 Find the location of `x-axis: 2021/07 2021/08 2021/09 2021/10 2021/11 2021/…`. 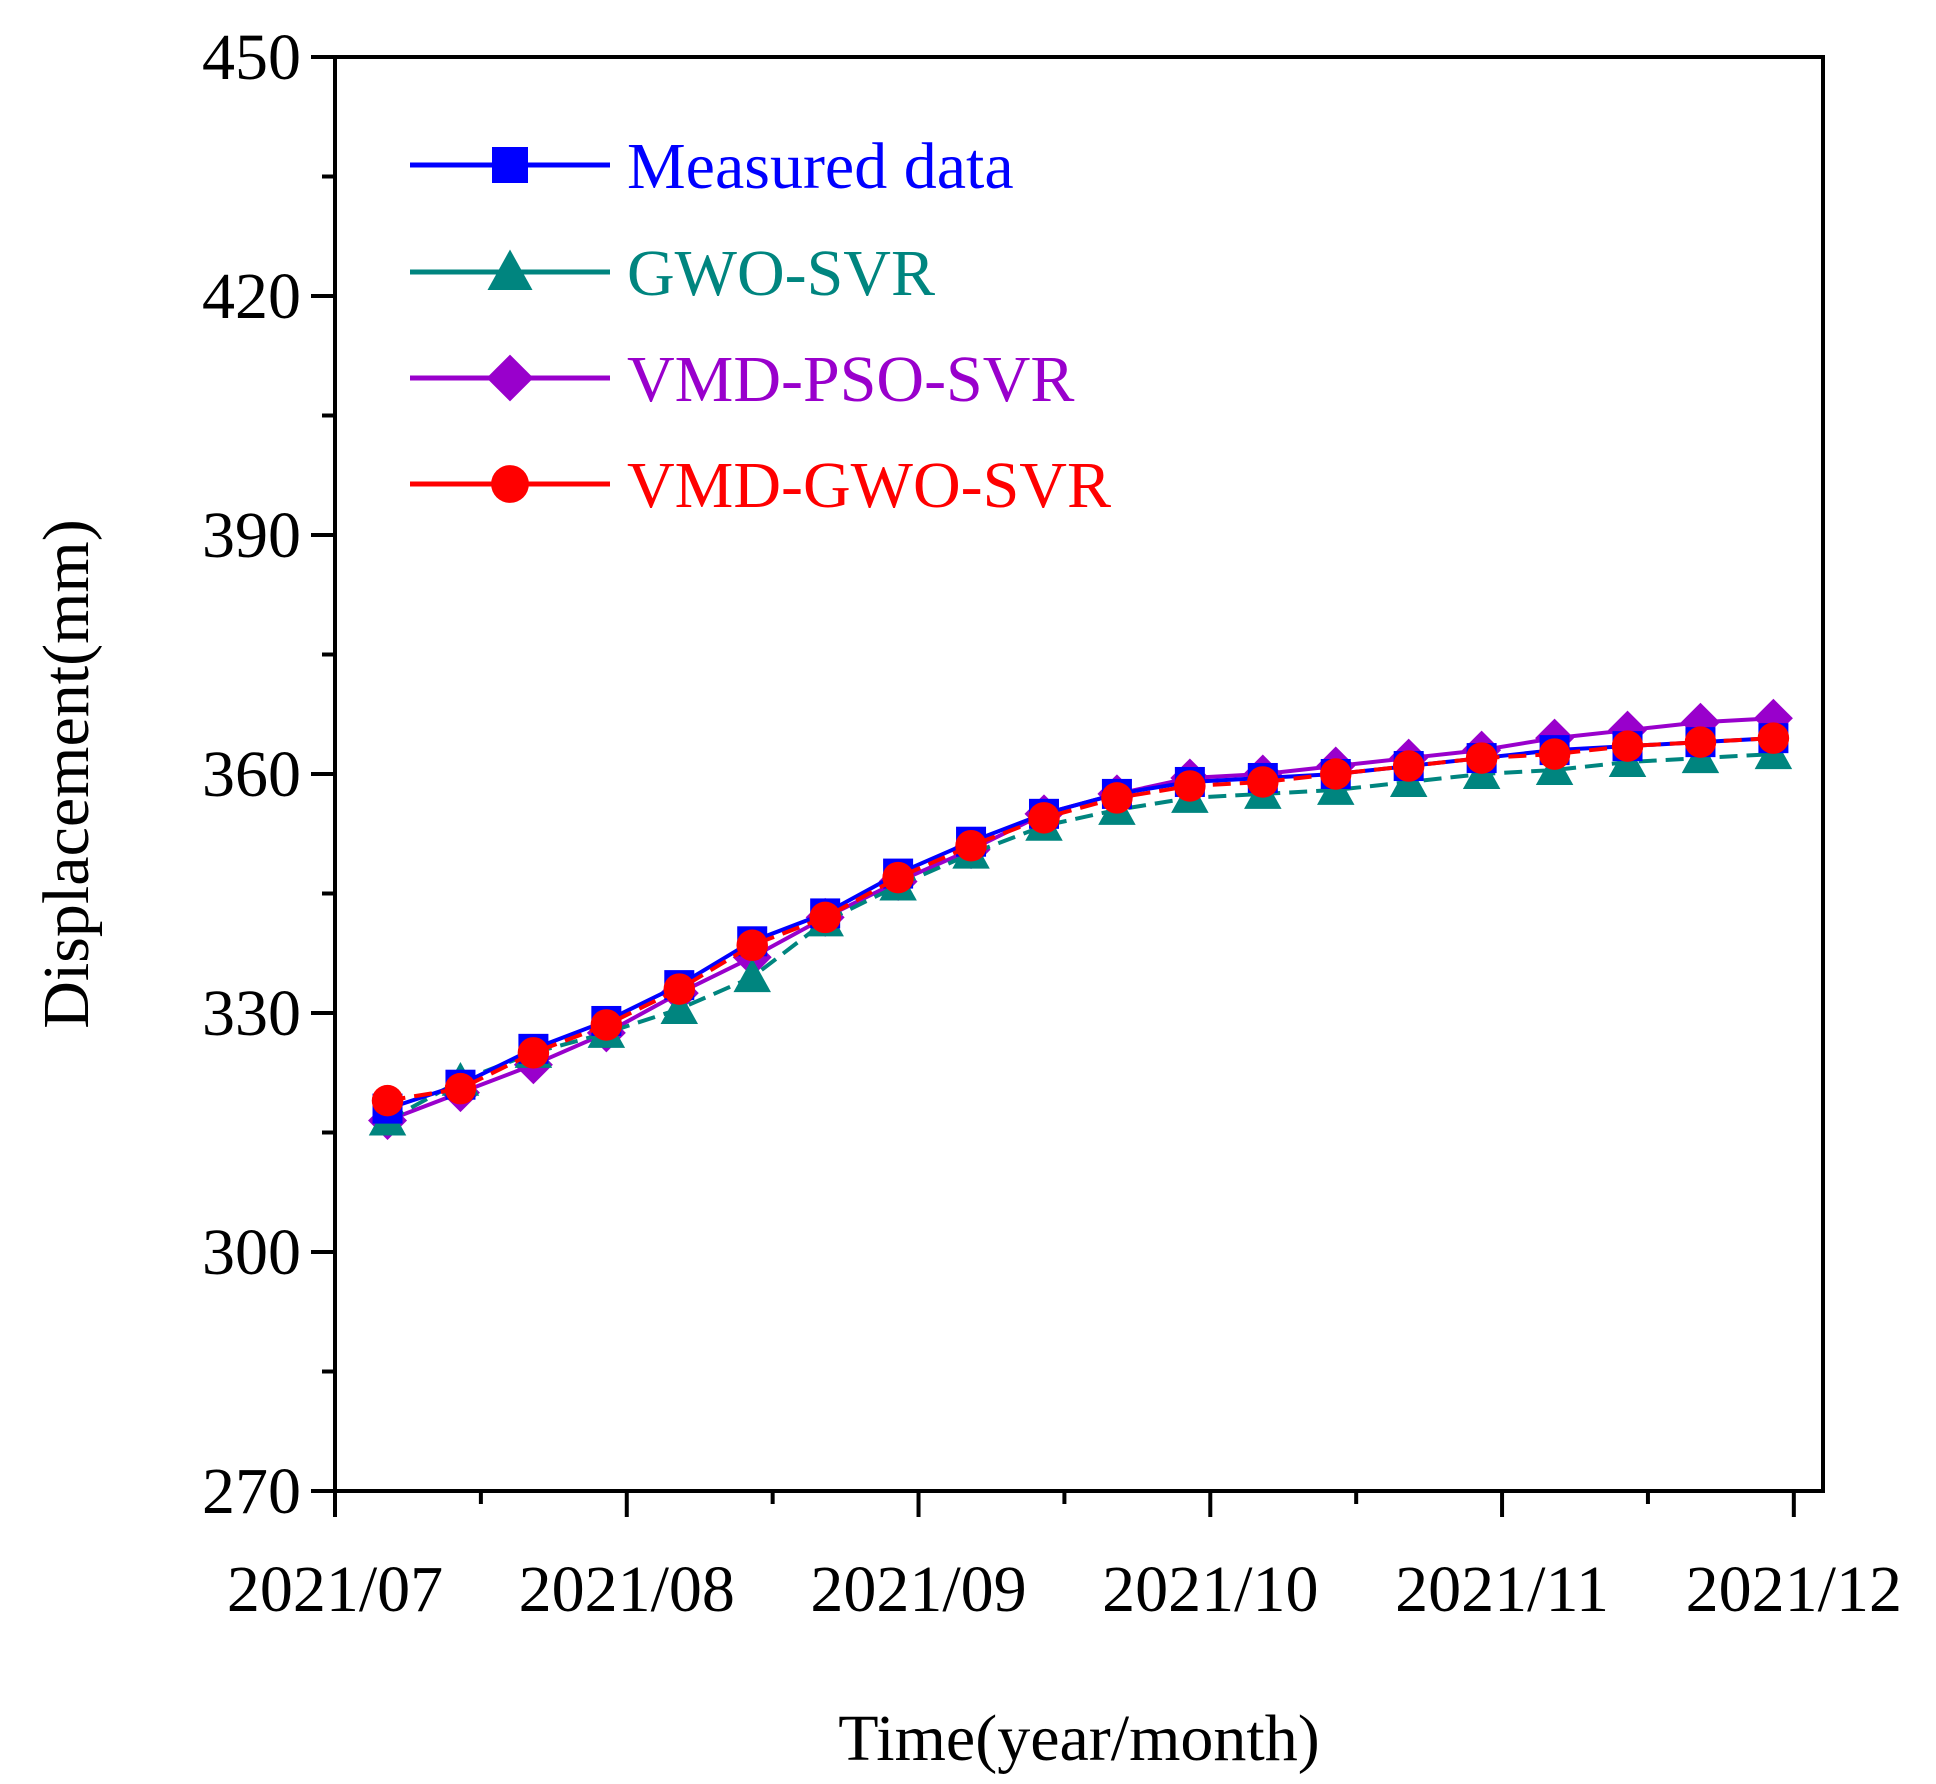

x-axis: 2021/07 2021/08 2021/09 2021/10 2021/11 2021/… is located at coordinates (1064, 1558).